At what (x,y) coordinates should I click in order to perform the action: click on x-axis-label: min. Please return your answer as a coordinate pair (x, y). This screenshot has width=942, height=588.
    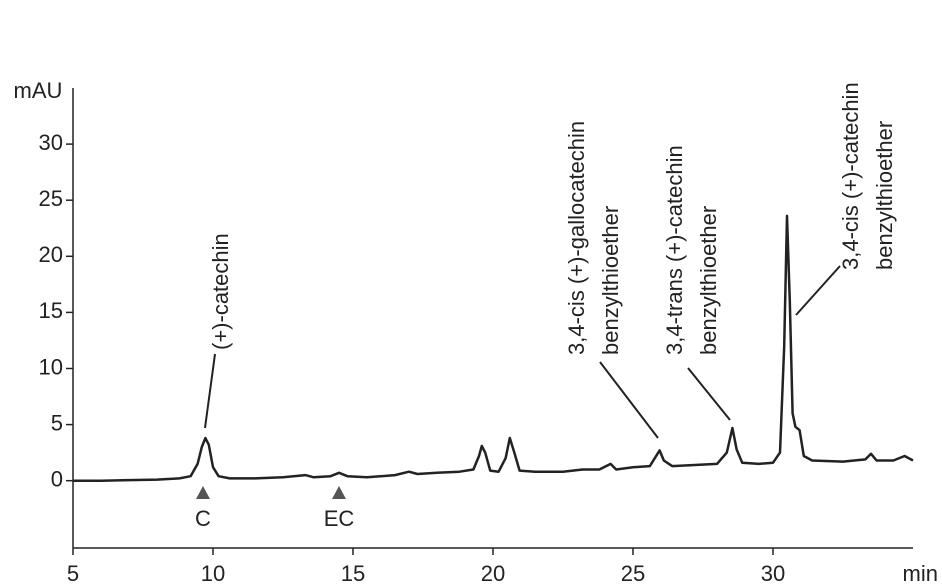
    Looking at the image, I should click on (920, 573).